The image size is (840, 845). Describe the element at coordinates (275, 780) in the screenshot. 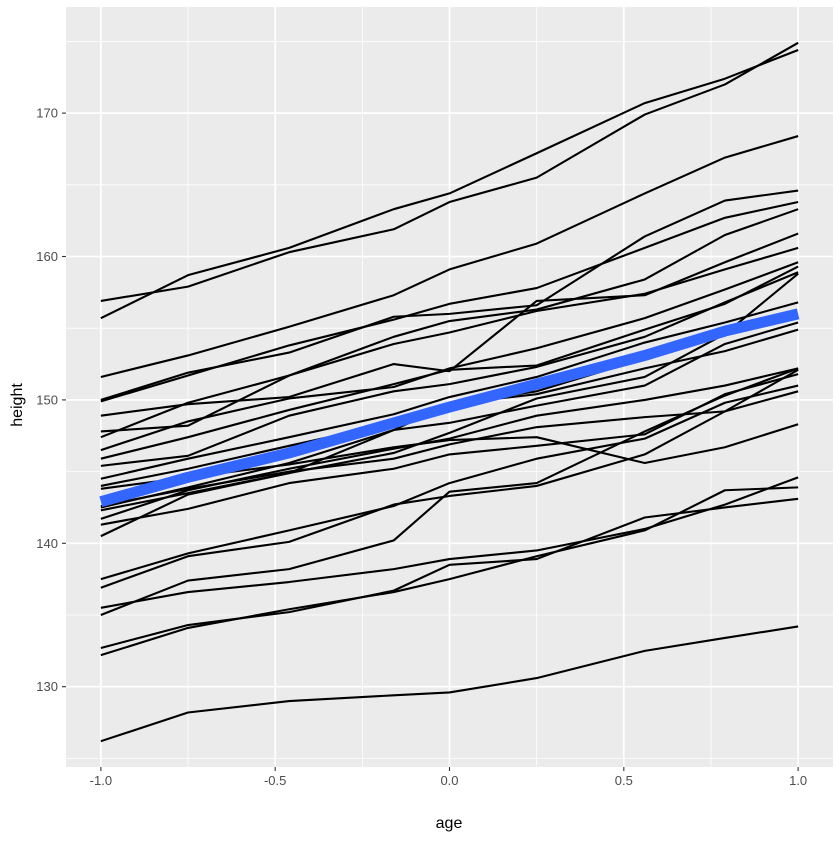

I see `x-tick-label: -0.5` at that location.